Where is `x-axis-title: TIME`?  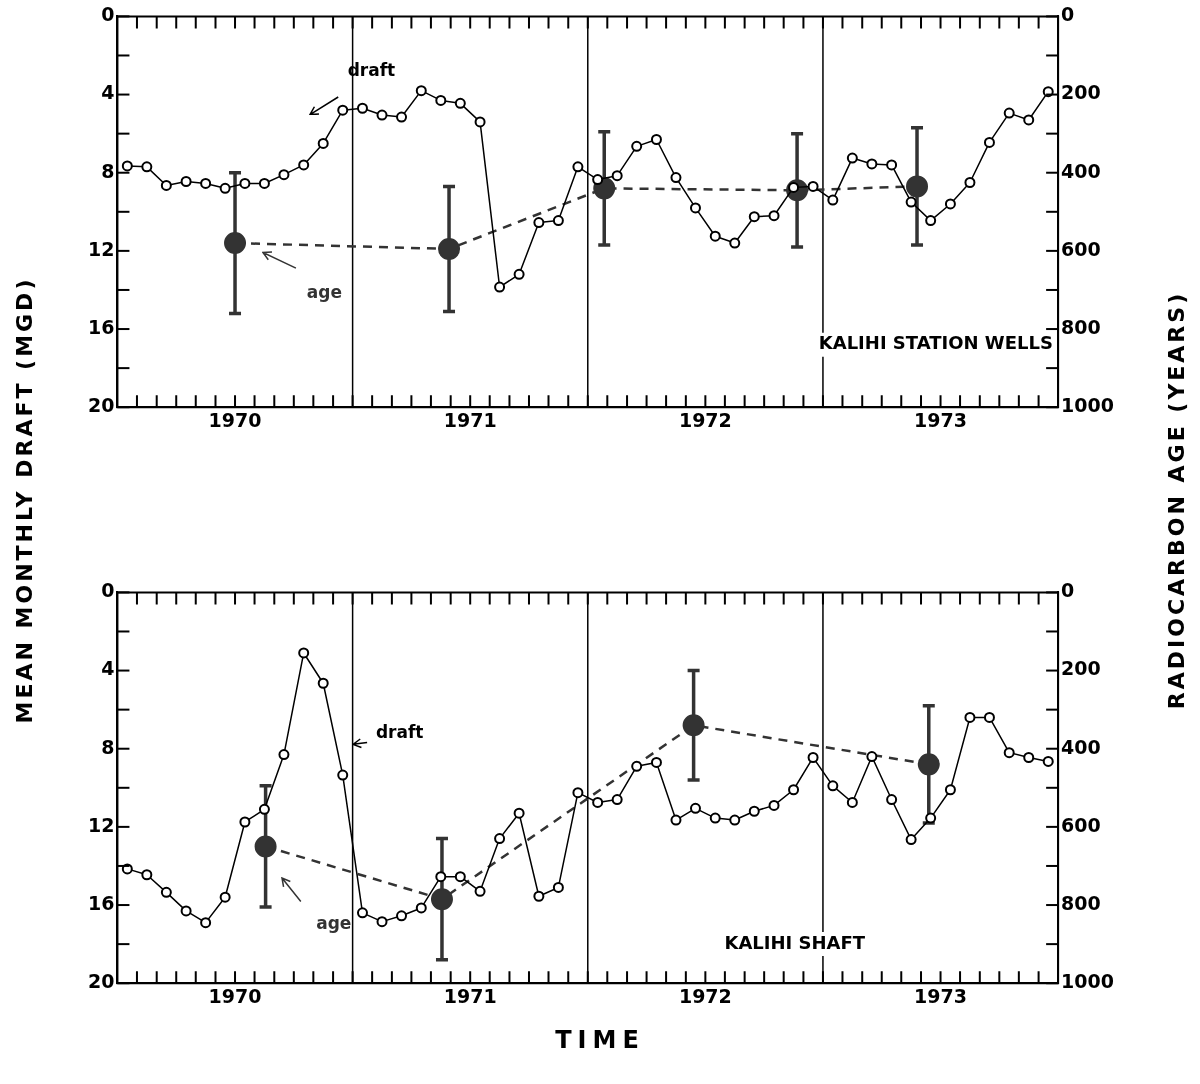 x-axis-title: TIME is located at coordinates (600, 1040).